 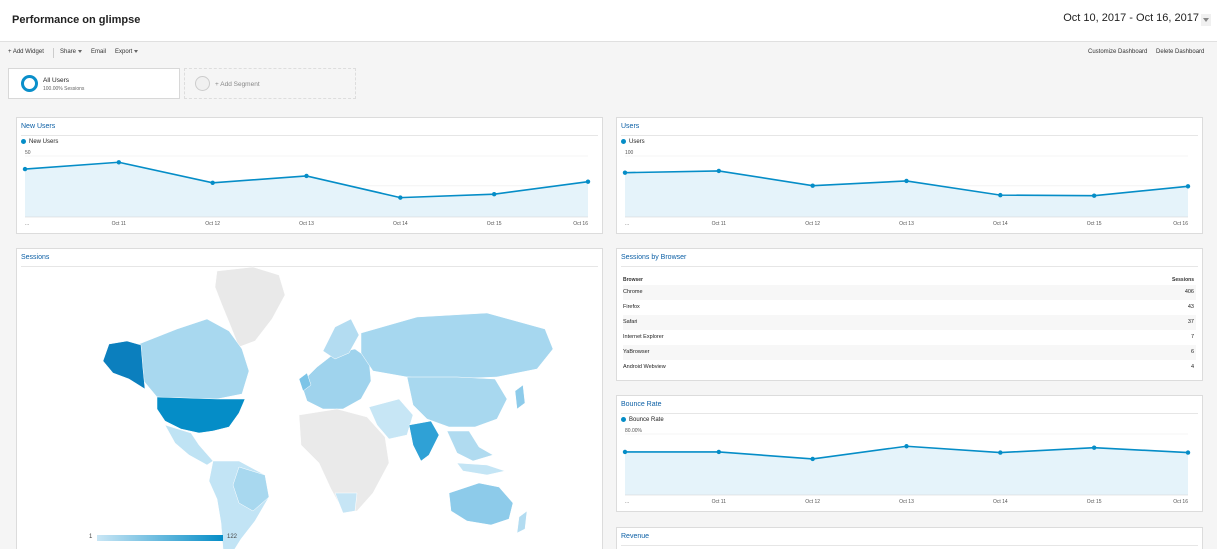 I want to click on session-count: 4, so click(x=1192, y=367).